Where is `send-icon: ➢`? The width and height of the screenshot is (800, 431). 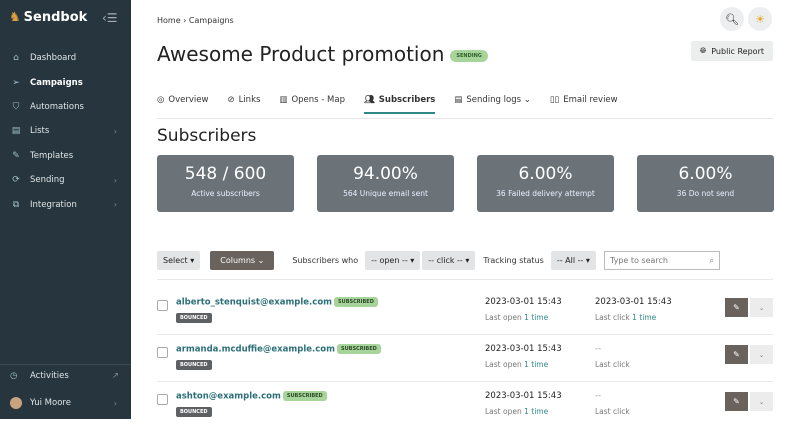 send-icon: ➢ is located at coordinates (16, 82).